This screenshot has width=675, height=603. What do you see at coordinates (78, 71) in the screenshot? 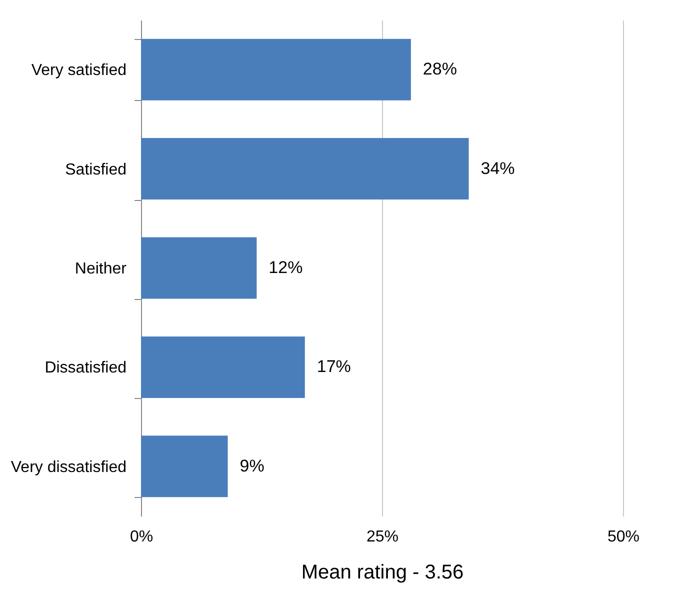
I see `y-tick-label: Very satisfied` at bounding box center [78, 71].